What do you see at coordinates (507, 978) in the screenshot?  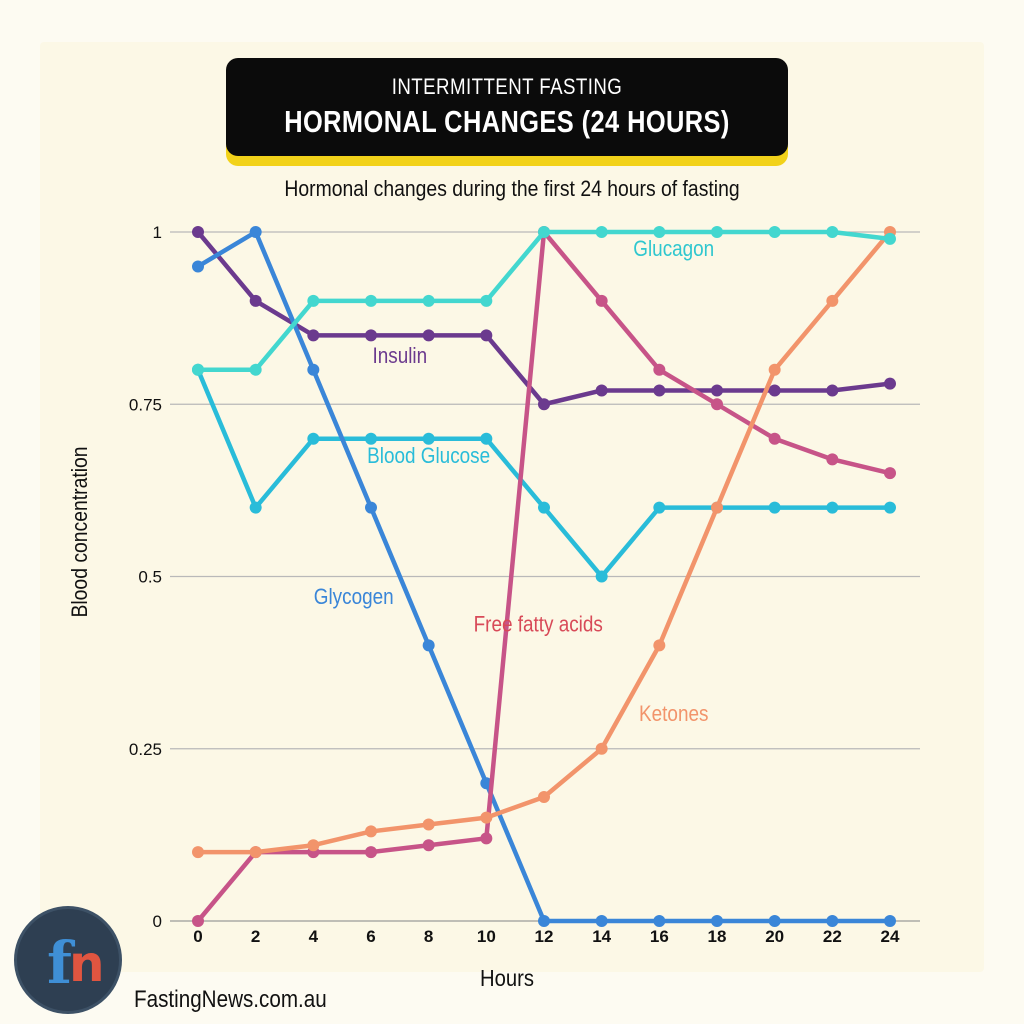 I see `x-axis-label: Hours` at bounding box center [507, 978].